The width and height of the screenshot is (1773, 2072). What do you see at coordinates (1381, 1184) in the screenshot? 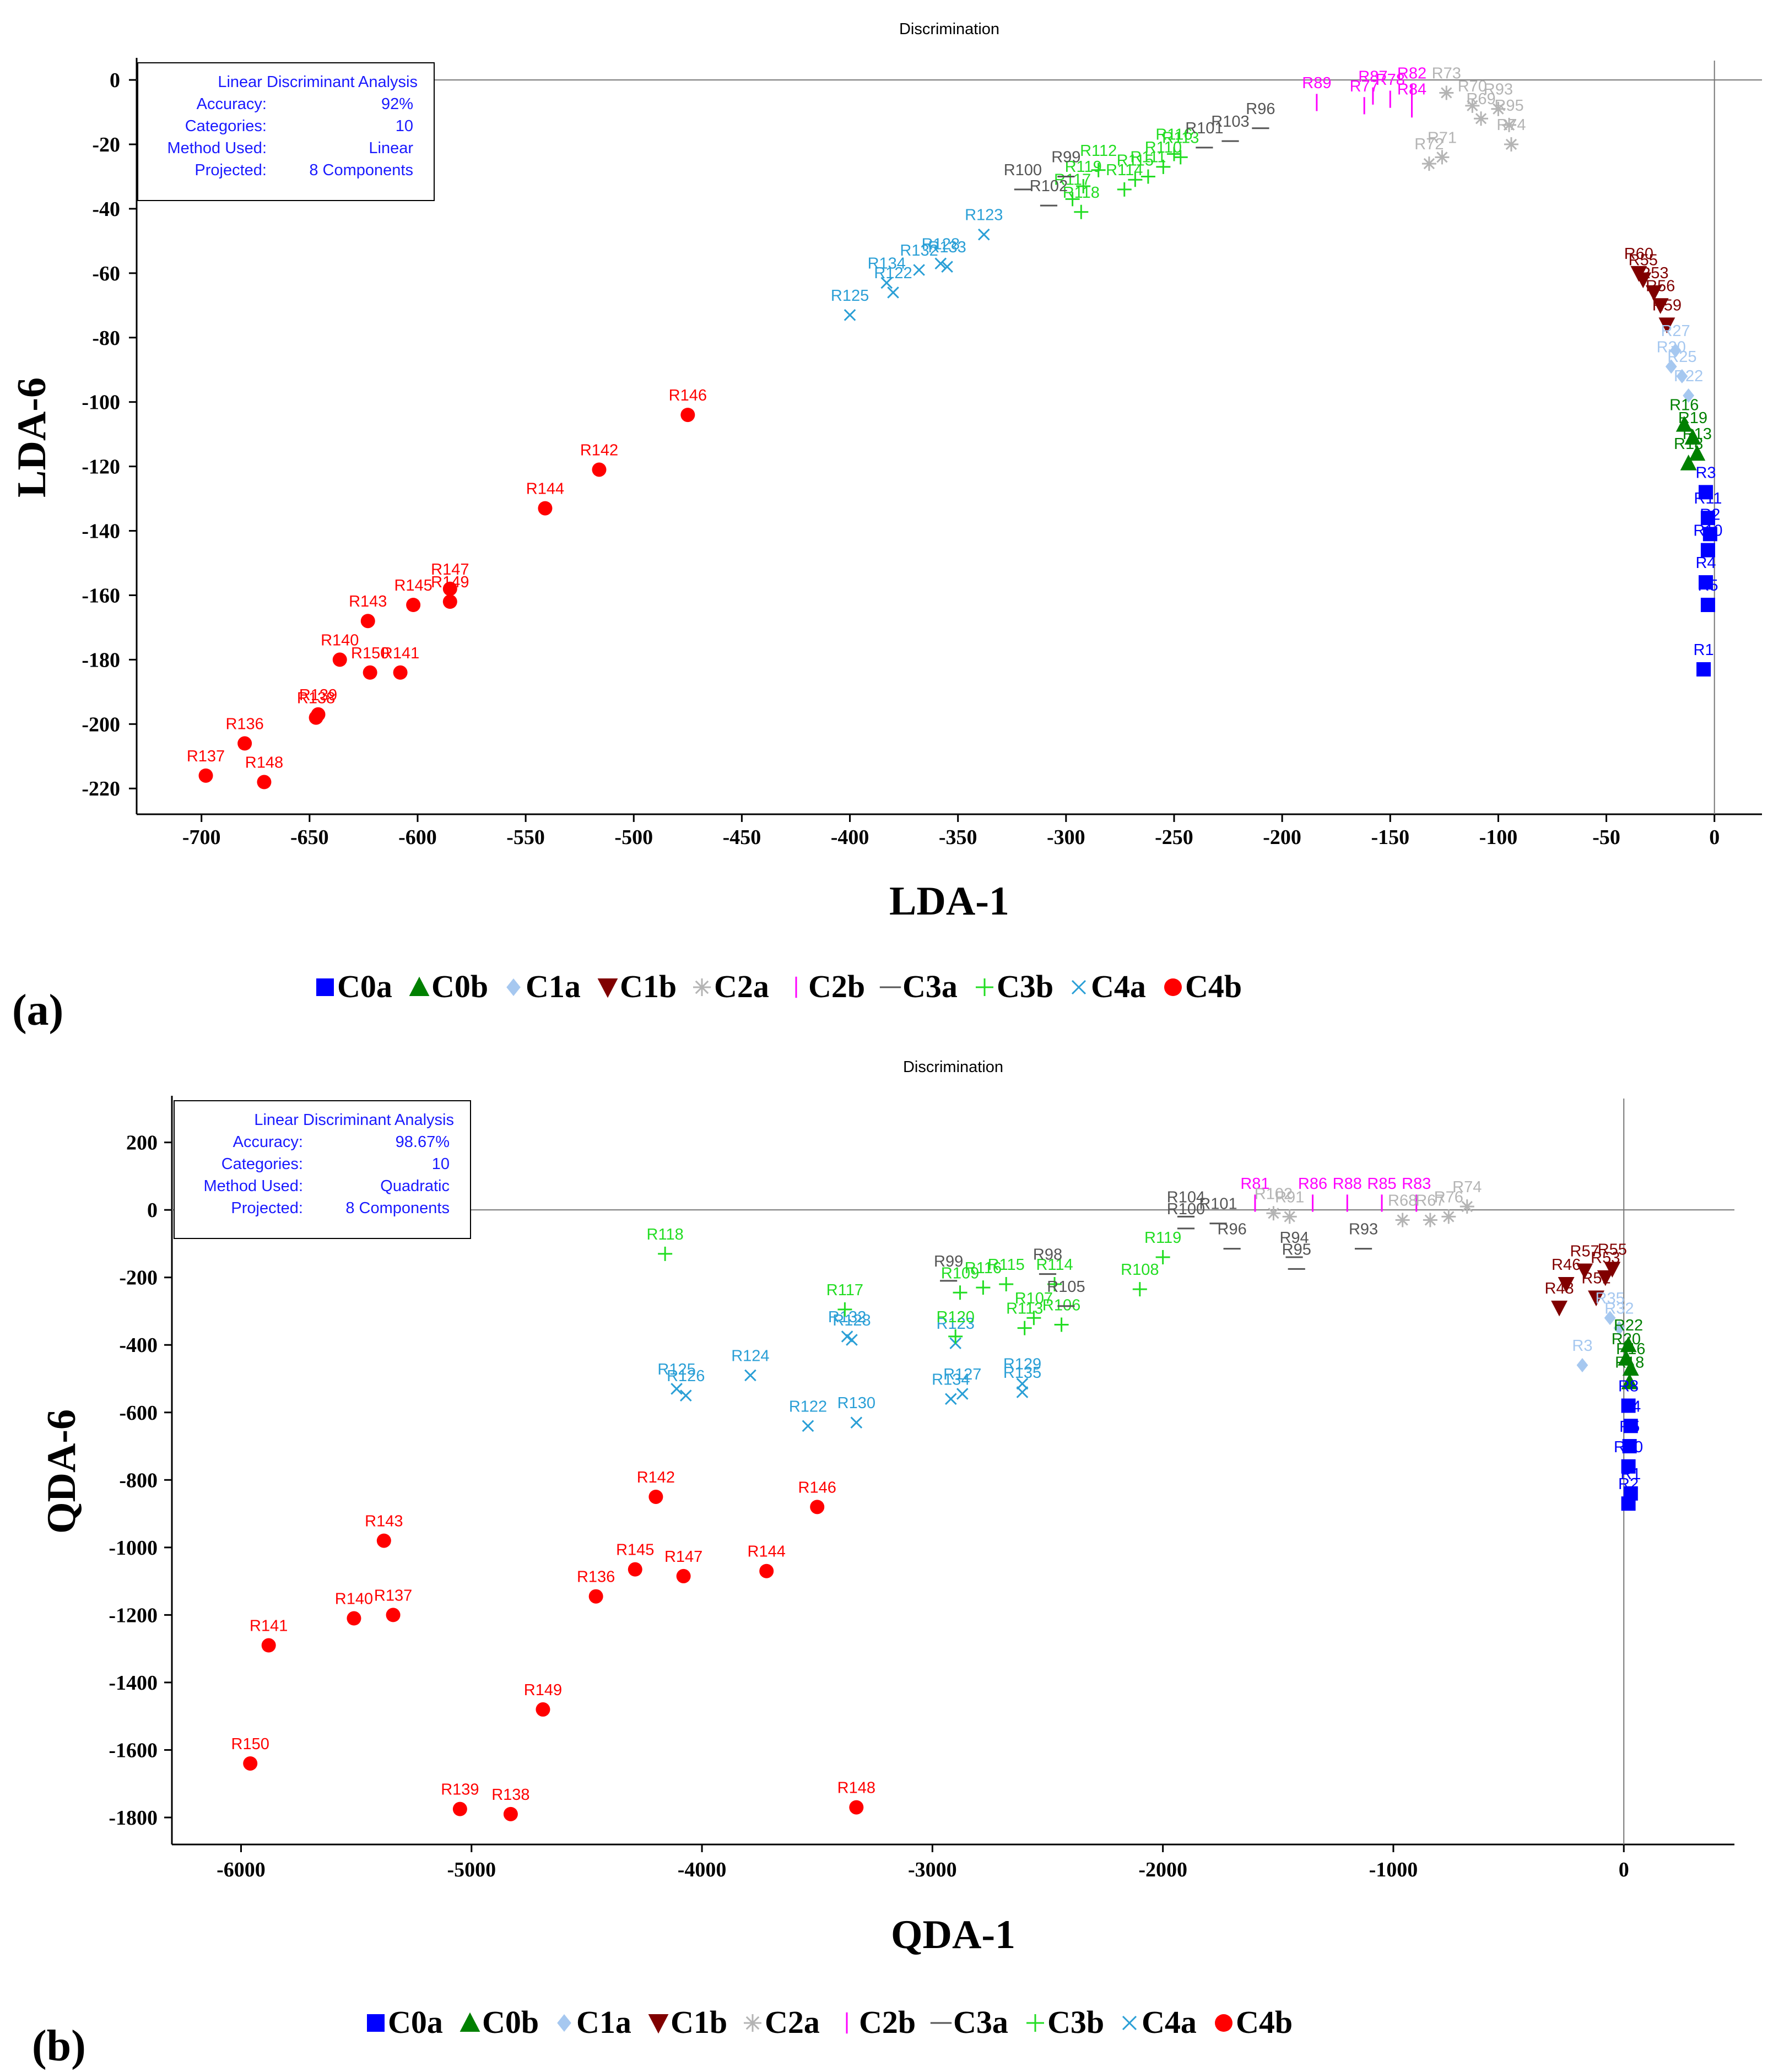
I see `point-label: R85` at bounding box center [1381, 1184].